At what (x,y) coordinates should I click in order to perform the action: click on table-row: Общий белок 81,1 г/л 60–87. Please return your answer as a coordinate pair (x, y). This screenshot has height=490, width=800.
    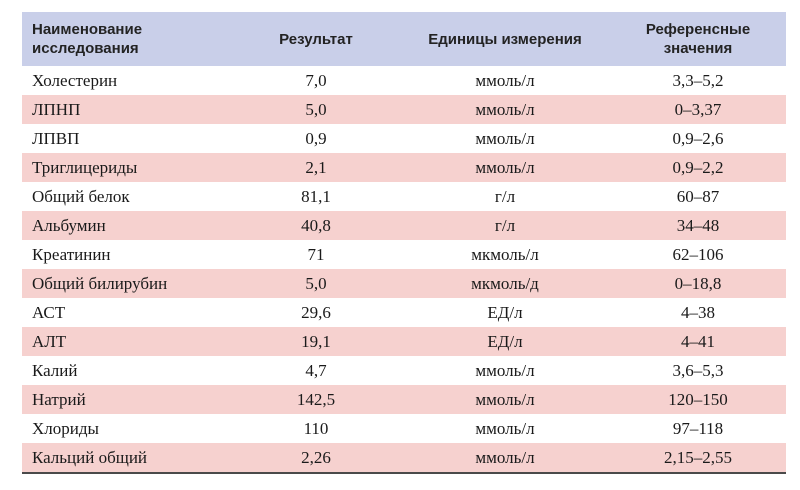
    Looking at the image, I should click on (404, 196).